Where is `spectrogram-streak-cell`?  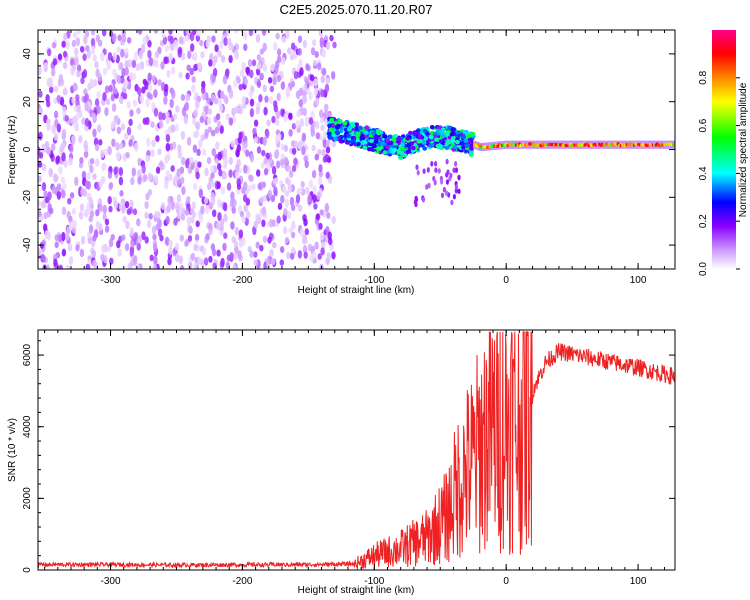 spectrogram-streak-cell is located at coordinates (436, 164).